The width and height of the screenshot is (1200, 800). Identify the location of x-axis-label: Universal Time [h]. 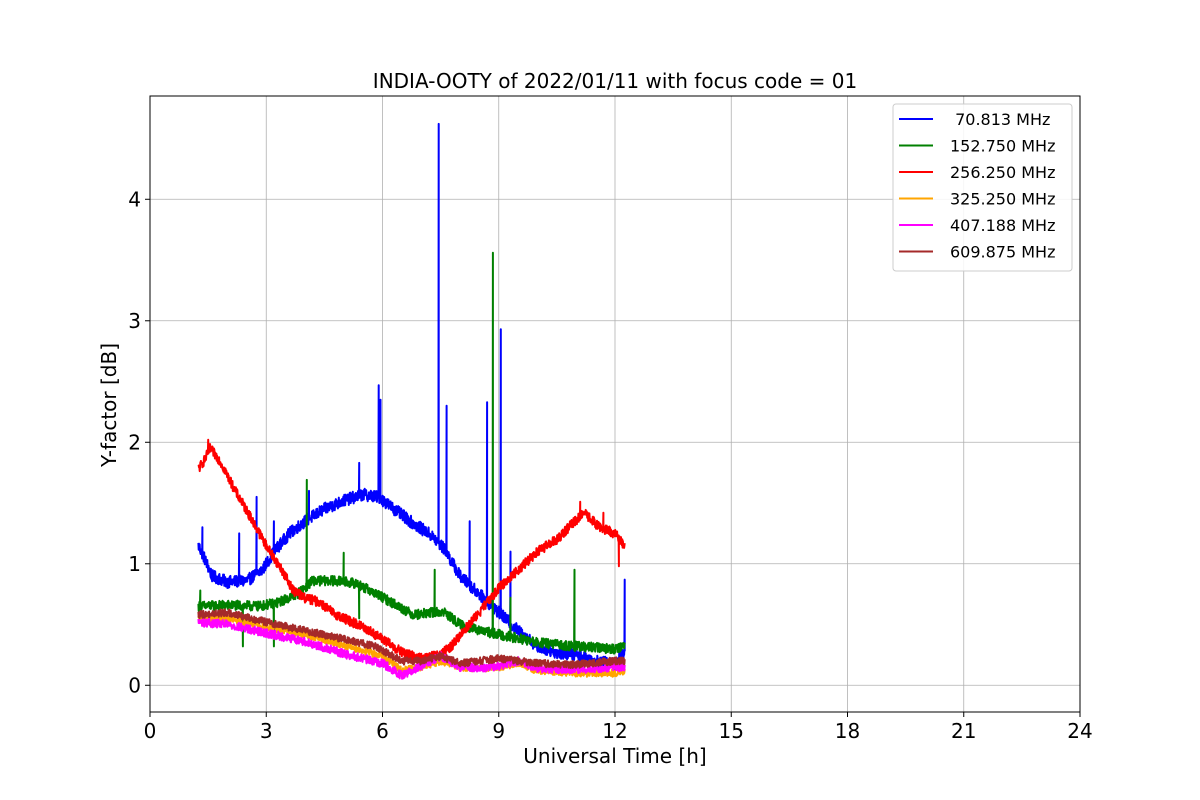
(614, 756).